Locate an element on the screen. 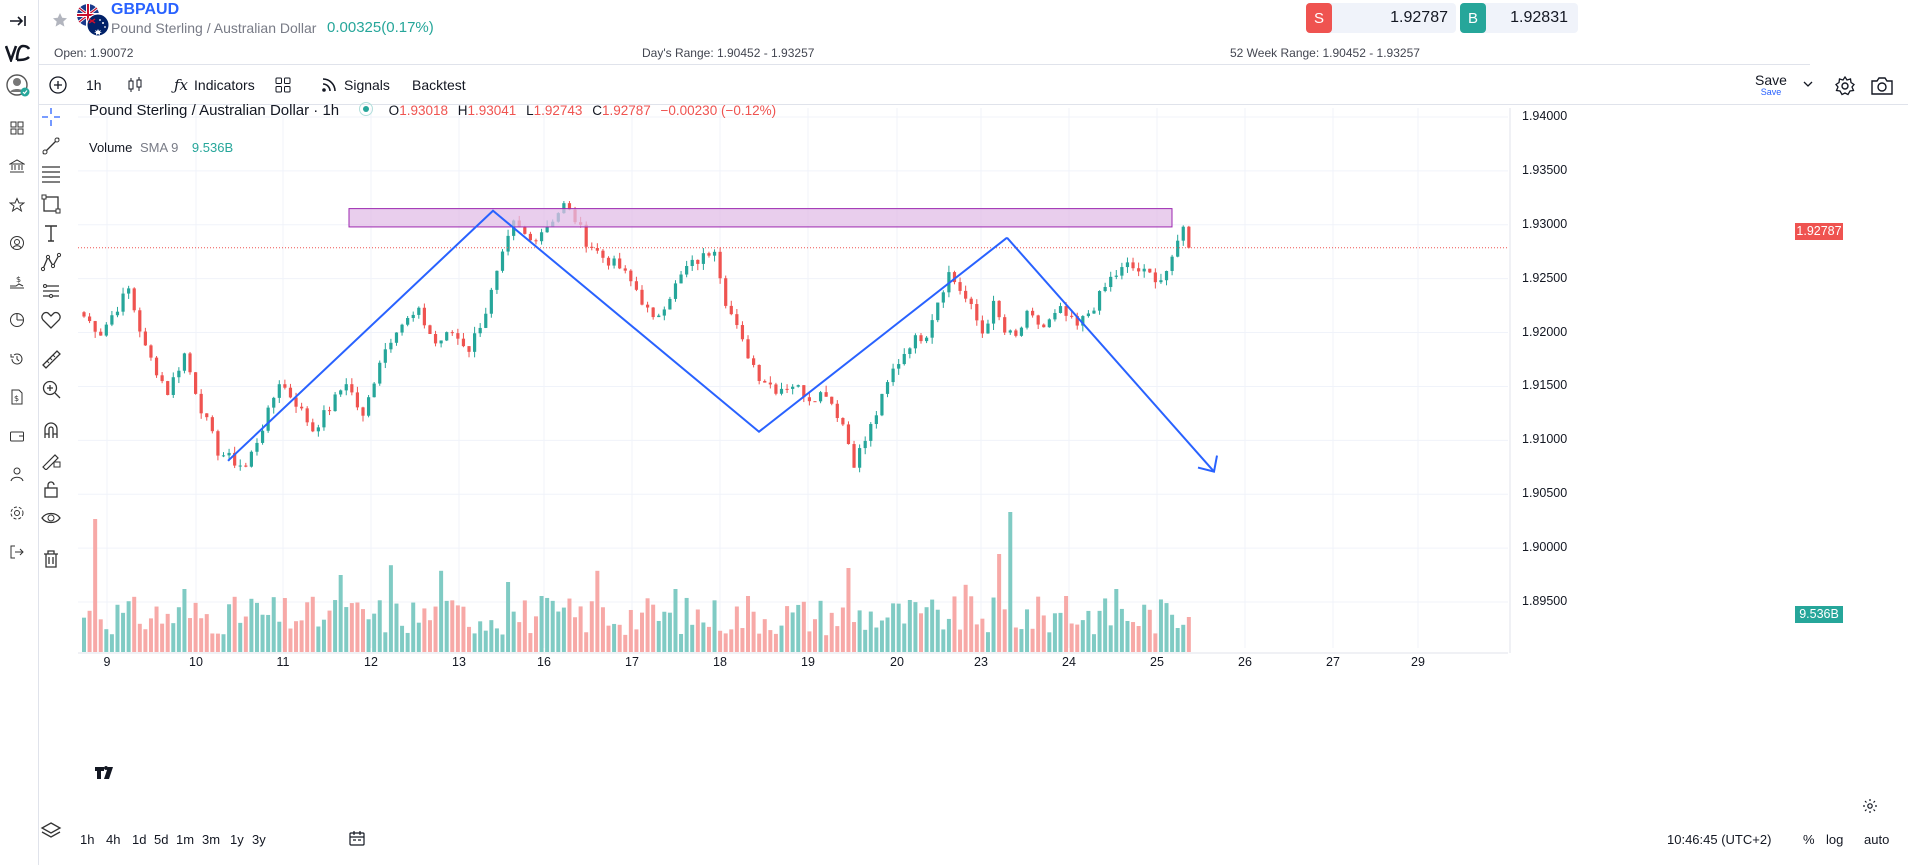 Image resolution: width=1908 pixels, height=865 pixels. percent-toggle: % is located at coordinates (1809, 839).